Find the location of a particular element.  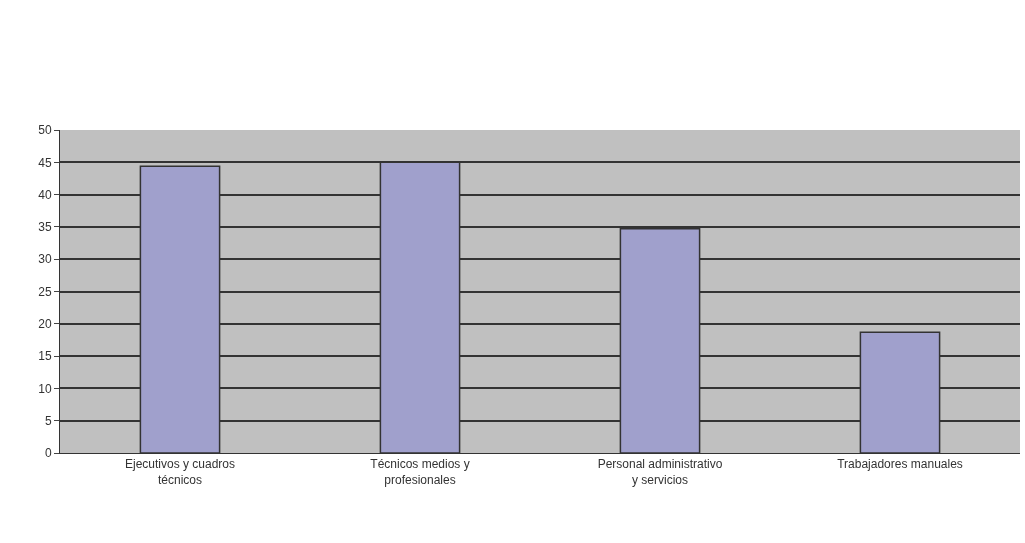

y-tick-label: 20 is located at coordinates (45, 324).